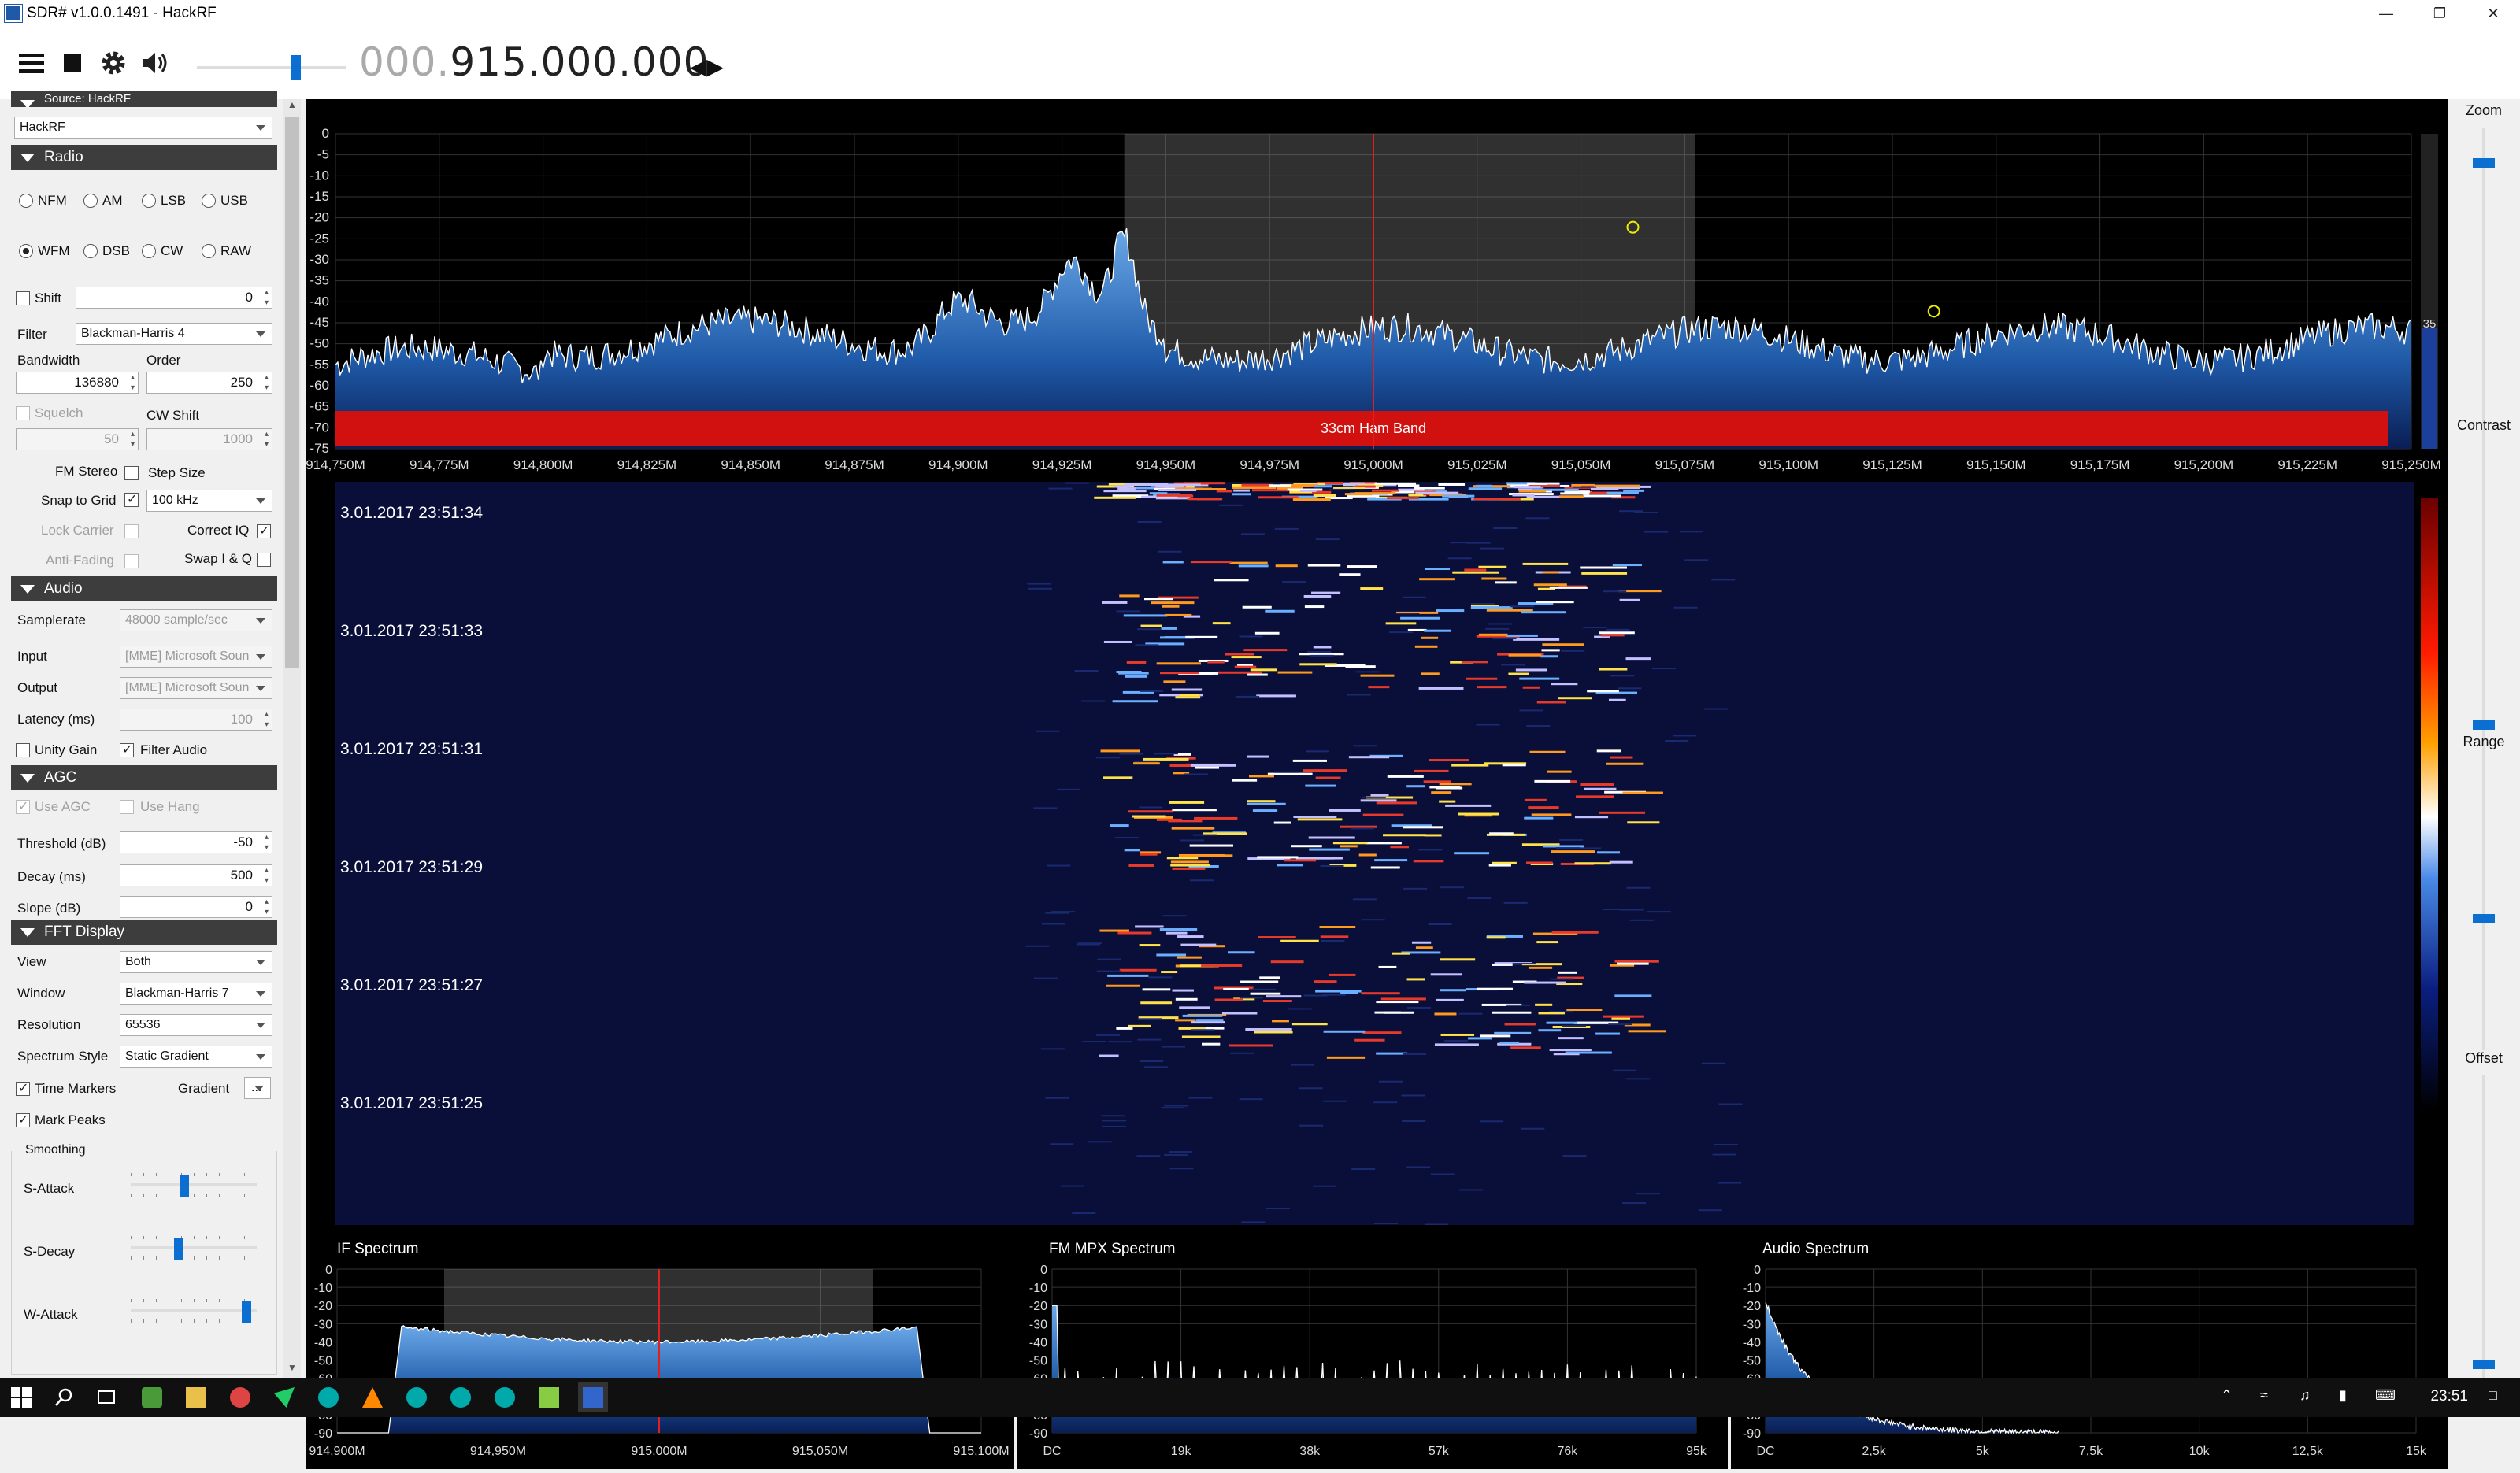 Image resolution: width=2520 pixels, height=1473 pixels. I want to click on squelch-input: 50, so click(77, 439).